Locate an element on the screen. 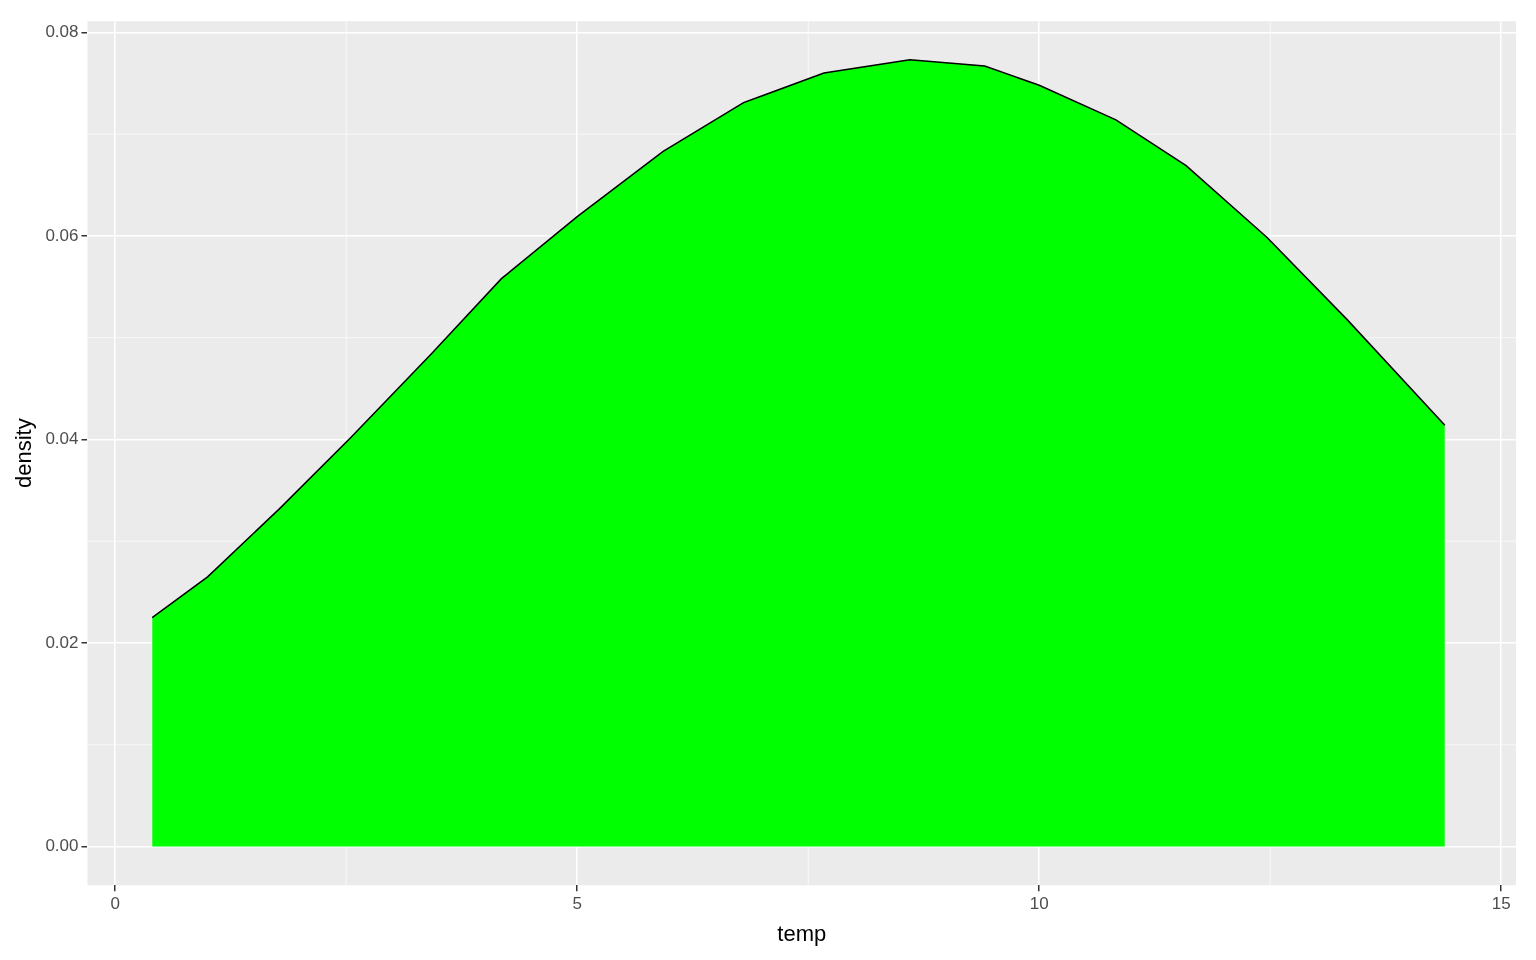 The height and width of the screenshot is (960, 1536). y-tick-label: 0.08 is located at coordinates (62, 32).